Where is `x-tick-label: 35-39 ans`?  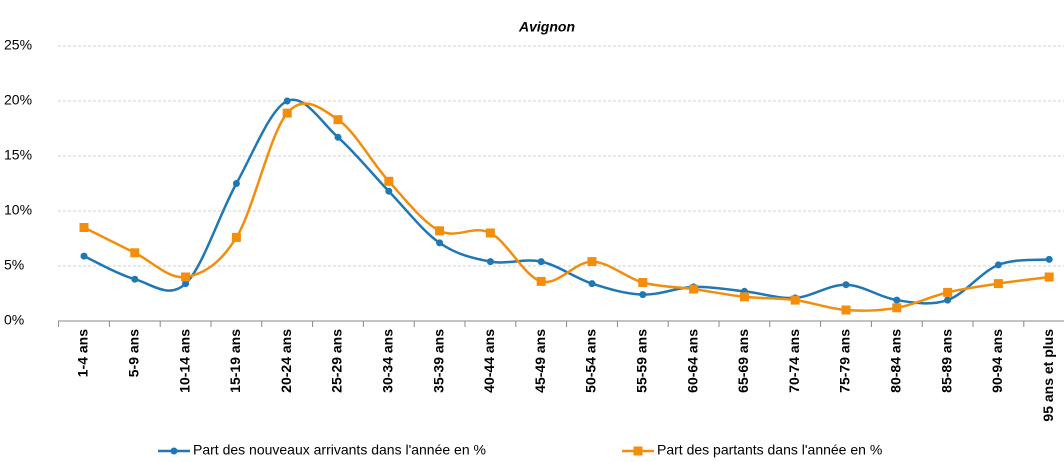
x-tick-label: 35-39 ans is located at coordinates (438, 361).